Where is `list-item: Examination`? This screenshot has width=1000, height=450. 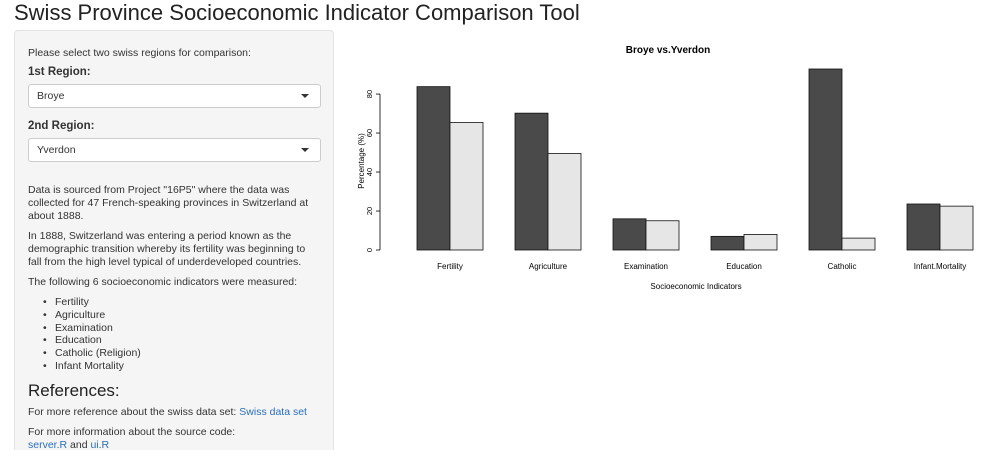
list-item: Examination is located at coordinates (181, 328).